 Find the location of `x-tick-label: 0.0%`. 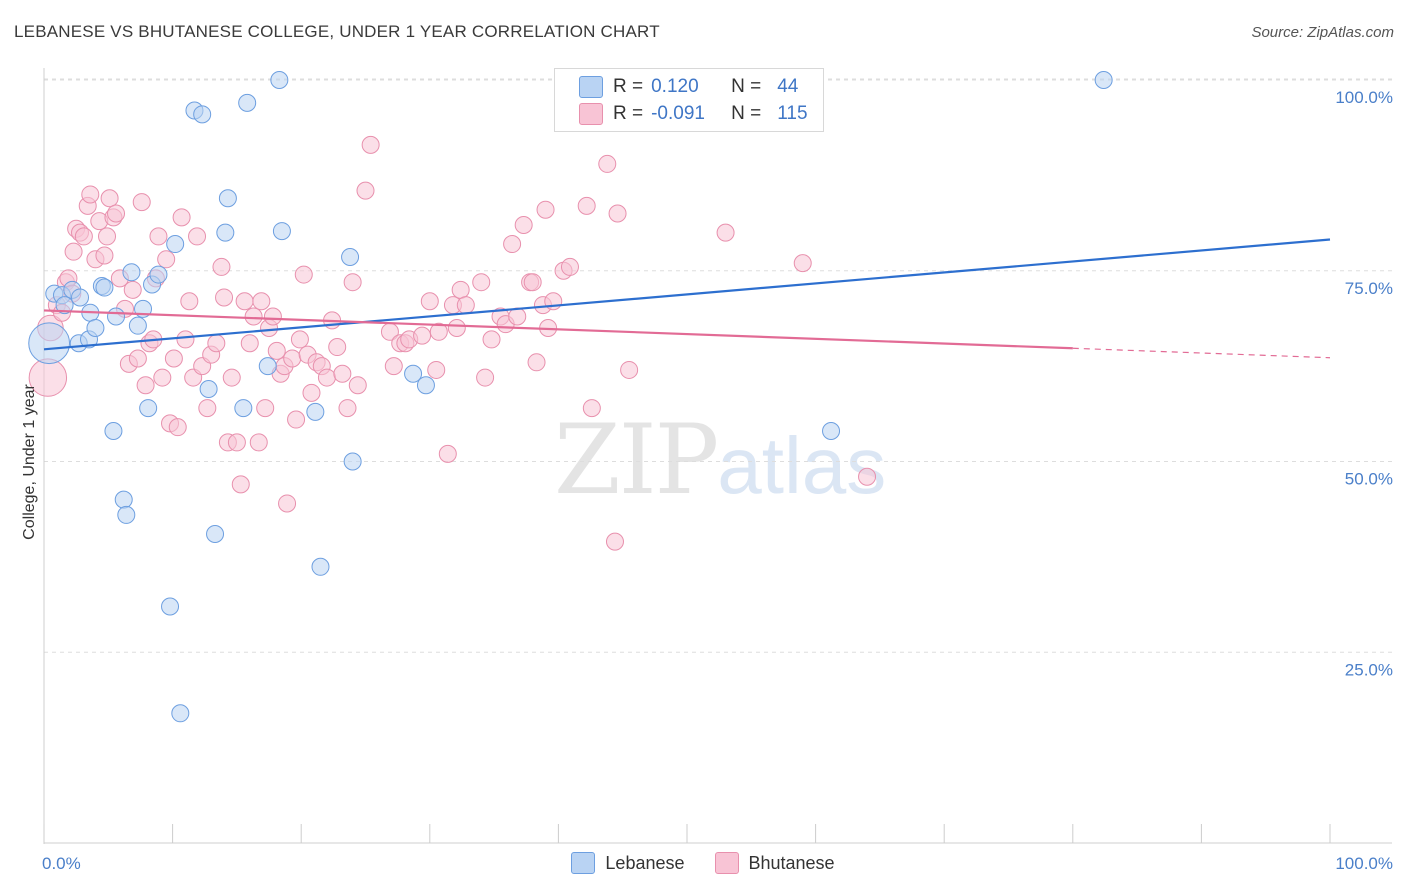

x-tick-label: 0.0% is located at coordinates (61, 863).